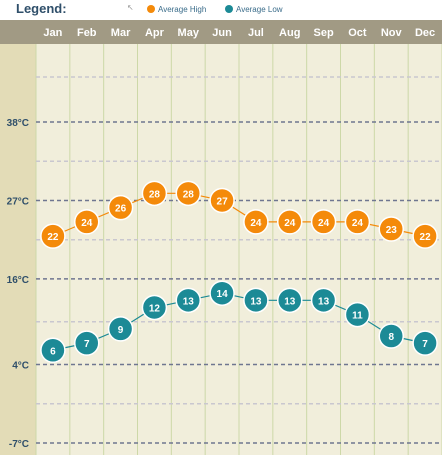 The image size is (442, 455). I want to click on data-label-high: 27, so click(223, 201).